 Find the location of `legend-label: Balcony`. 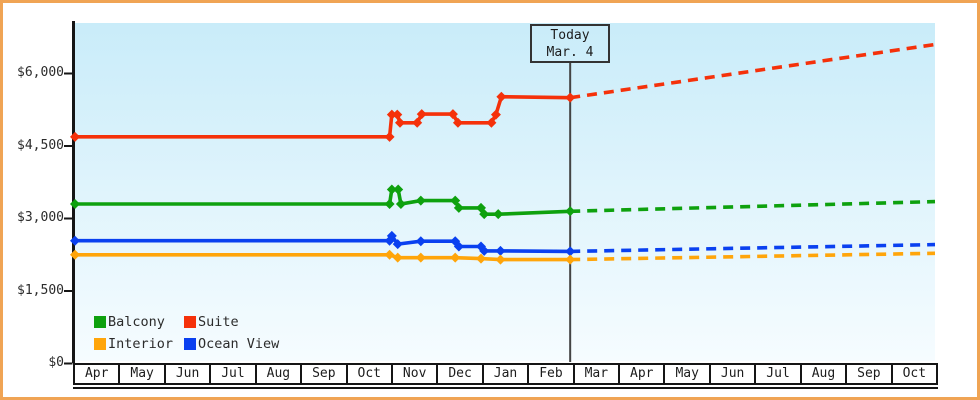

legend-label: Balcony is located at coordinates (136, 322).